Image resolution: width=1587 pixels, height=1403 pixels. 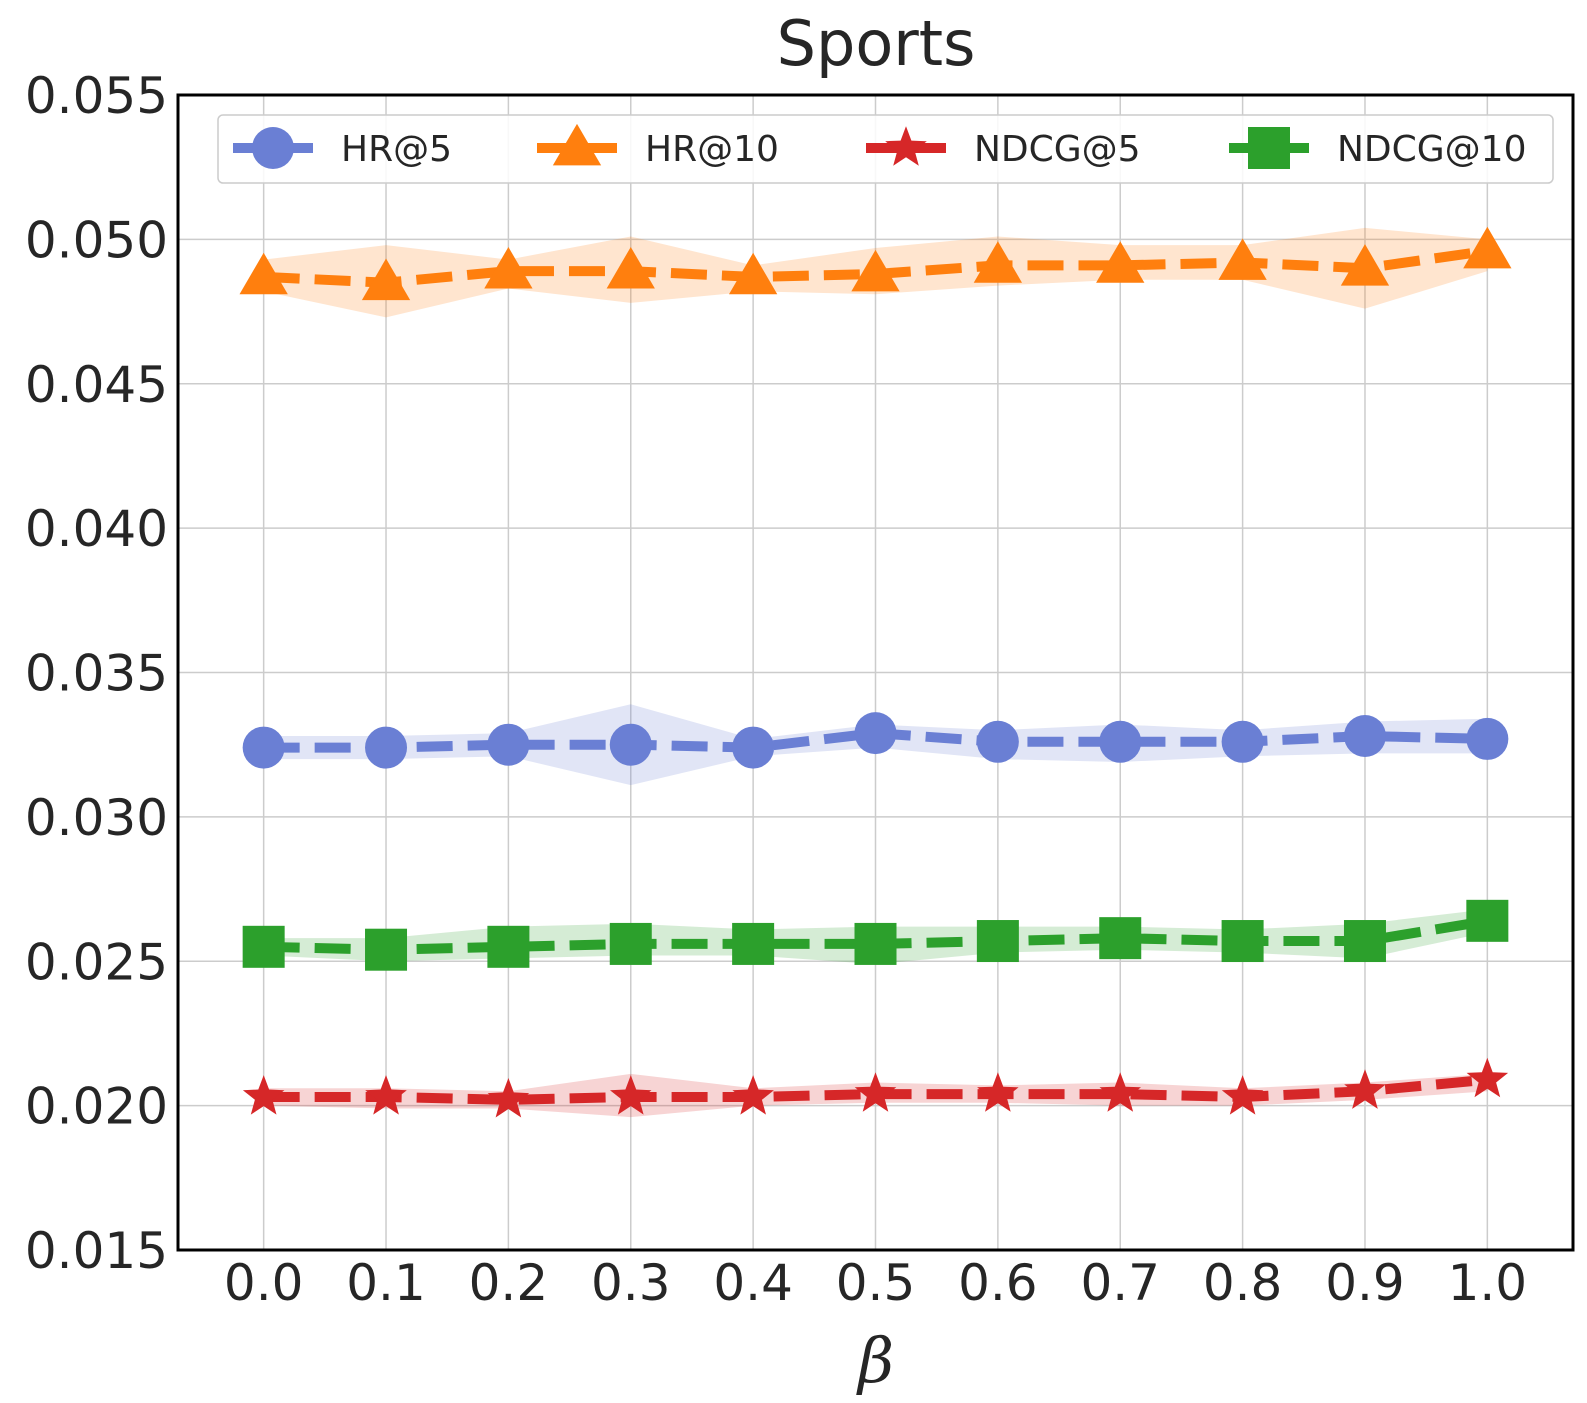 What do you see at coordinates (1243, 1283) in the screenshot?
I see `x-tick-label: 0.8` at bounding box center [1243, 1283].